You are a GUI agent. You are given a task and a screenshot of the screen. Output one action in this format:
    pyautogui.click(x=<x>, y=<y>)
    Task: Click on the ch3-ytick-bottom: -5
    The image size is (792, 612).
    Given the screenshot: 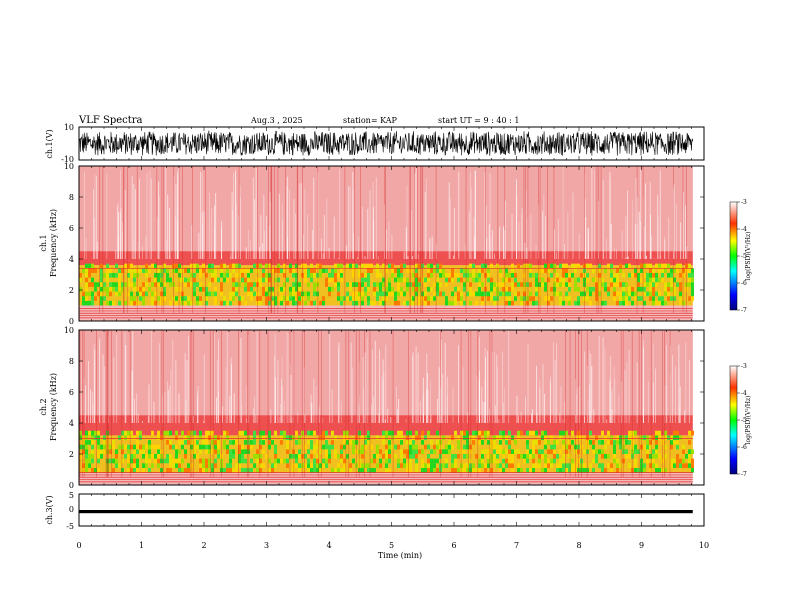 What is the action you would take?
    pyautogui.click(x=70, y=526)
    